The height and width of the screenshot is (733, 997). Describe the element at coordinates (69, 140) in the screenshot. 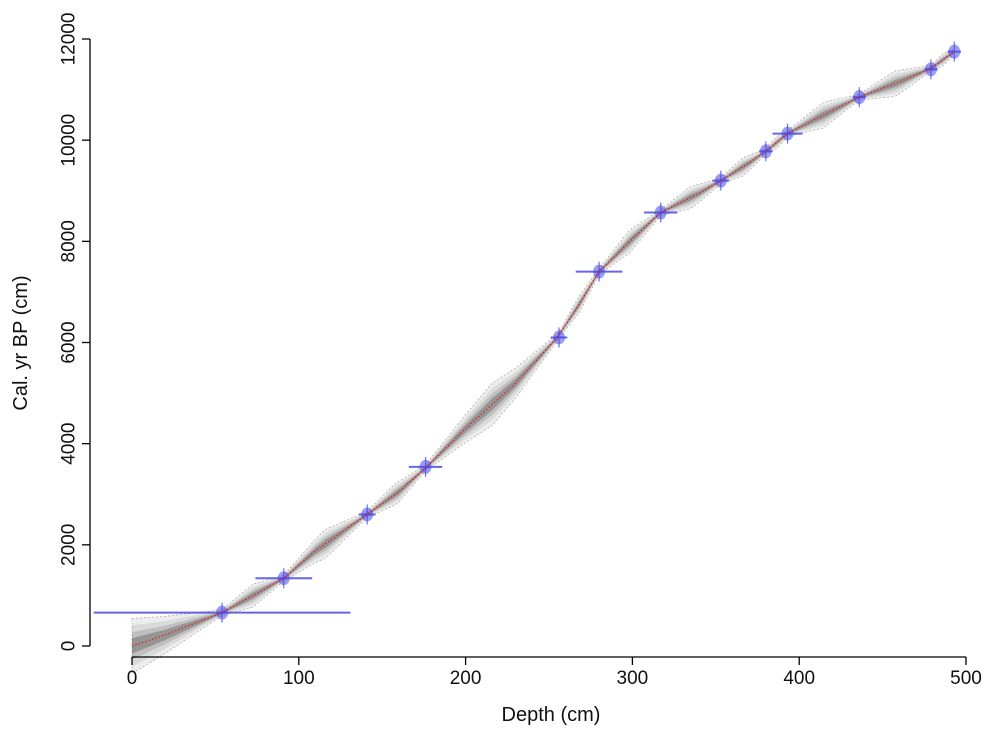

I see `y-tick-label: 10000` at that location.